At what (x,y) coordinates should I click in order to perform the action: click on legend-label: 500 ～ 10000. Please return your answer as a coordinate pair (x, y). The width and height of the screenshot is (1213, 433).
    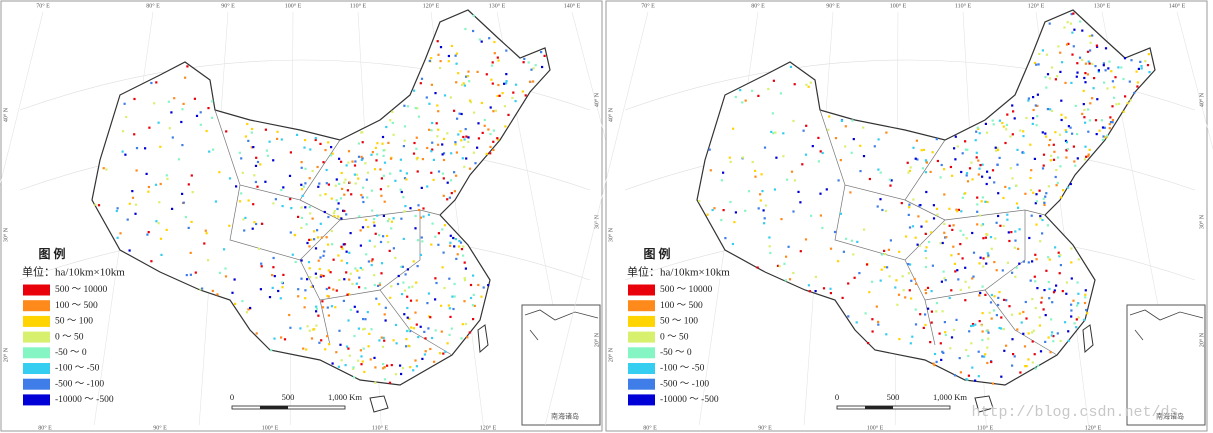
    Looking at the image, I should click on (81, 290).